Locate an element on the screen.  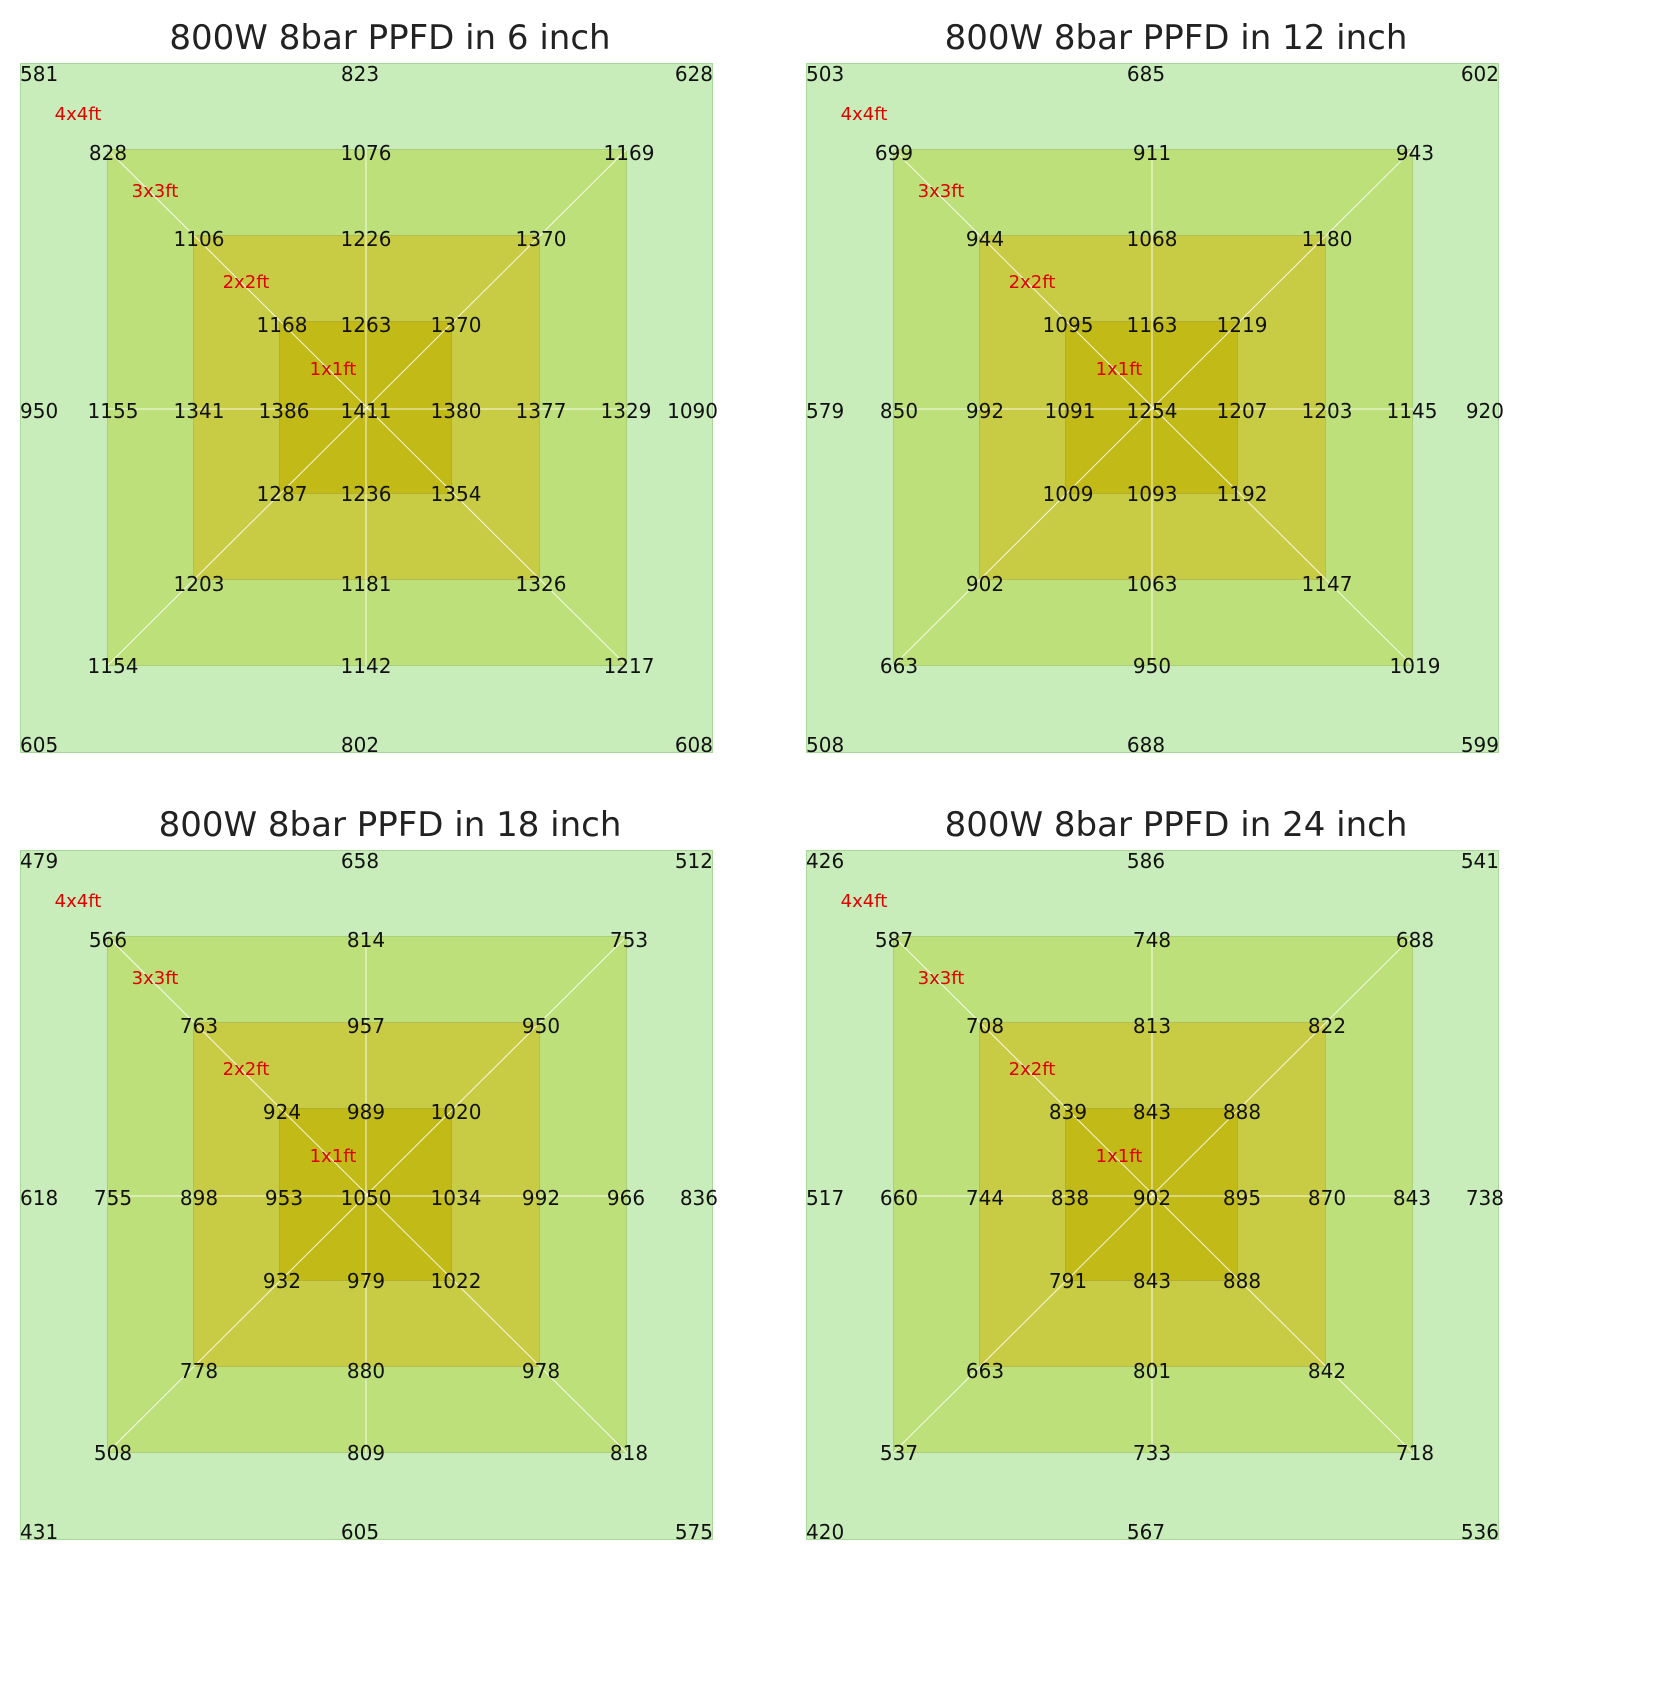
ppfd-value-ring2-left: 992 is located at coordinates (985, 411).